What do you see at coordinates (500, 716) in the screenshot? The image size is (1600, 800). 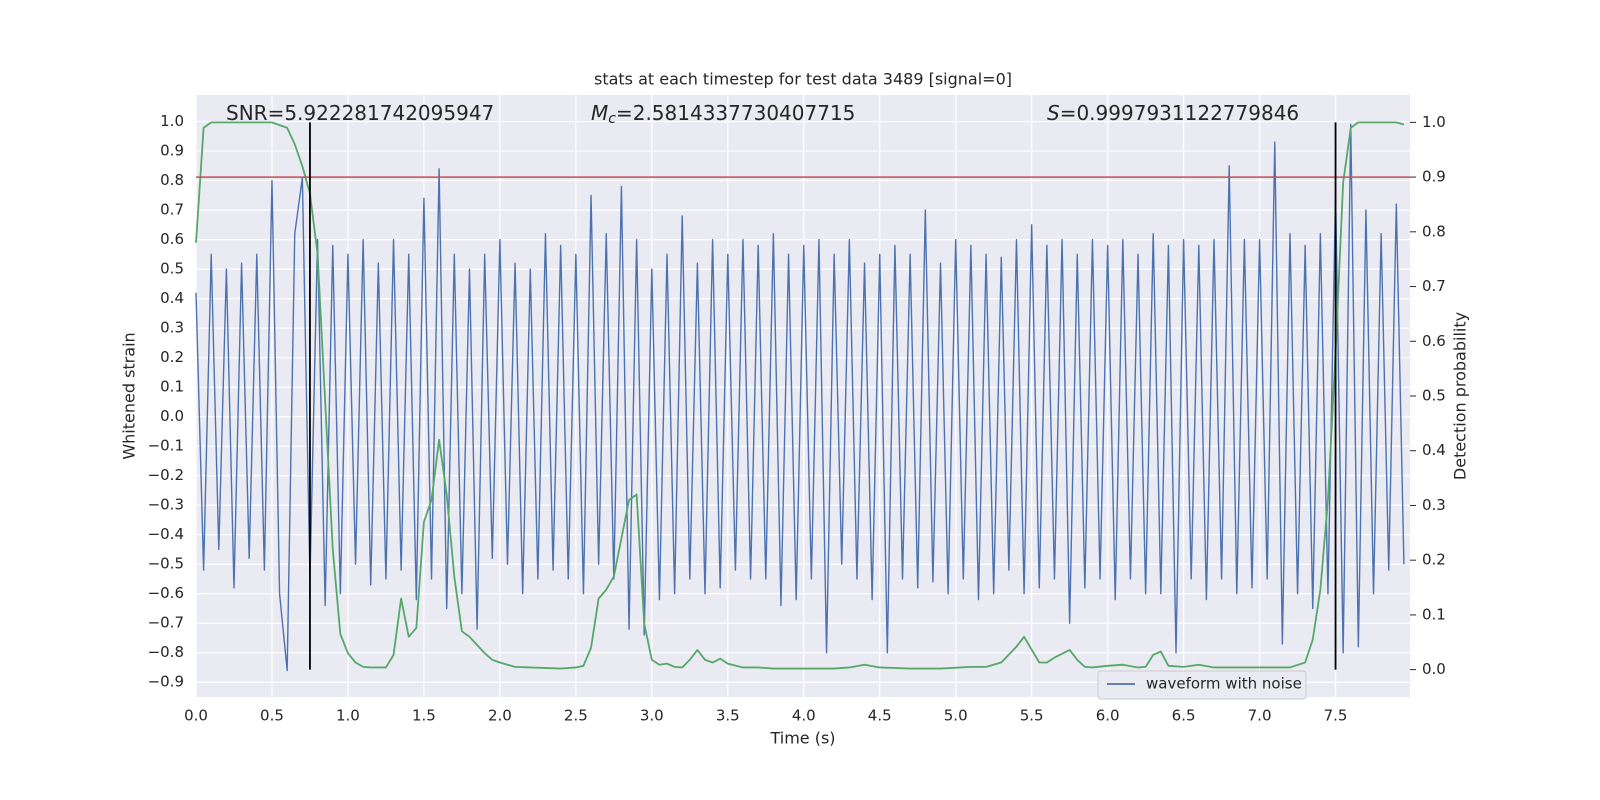 I see `x-tick-label: 2.0` at bounding box center [500, 716].